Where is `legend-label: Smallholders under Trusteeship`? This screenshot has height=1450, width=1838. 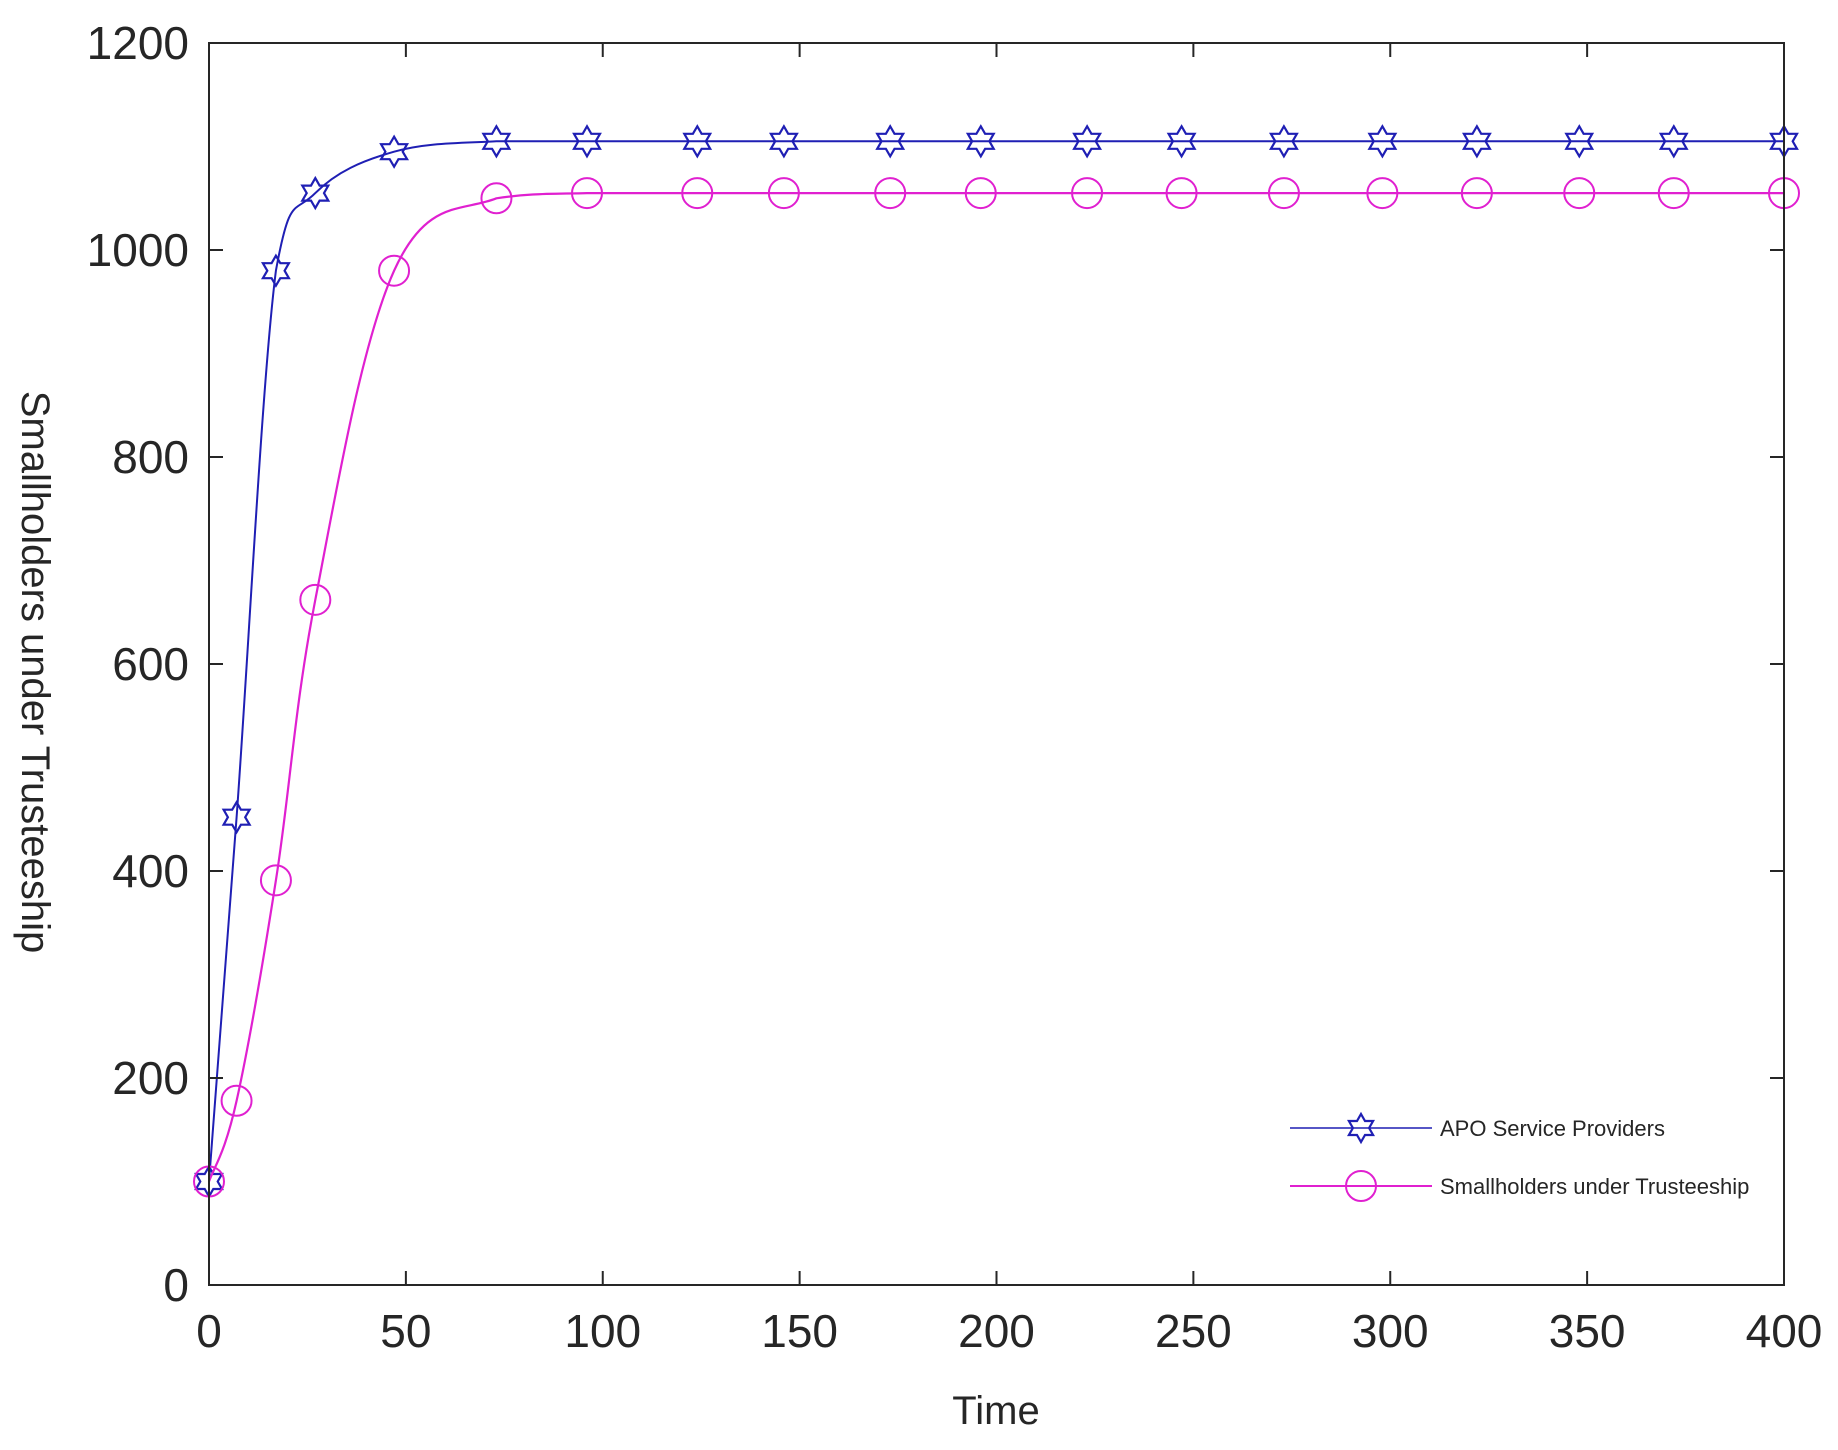
legend-label: Smallholders under Trusteeship is located at coordinates (1594, 1186).